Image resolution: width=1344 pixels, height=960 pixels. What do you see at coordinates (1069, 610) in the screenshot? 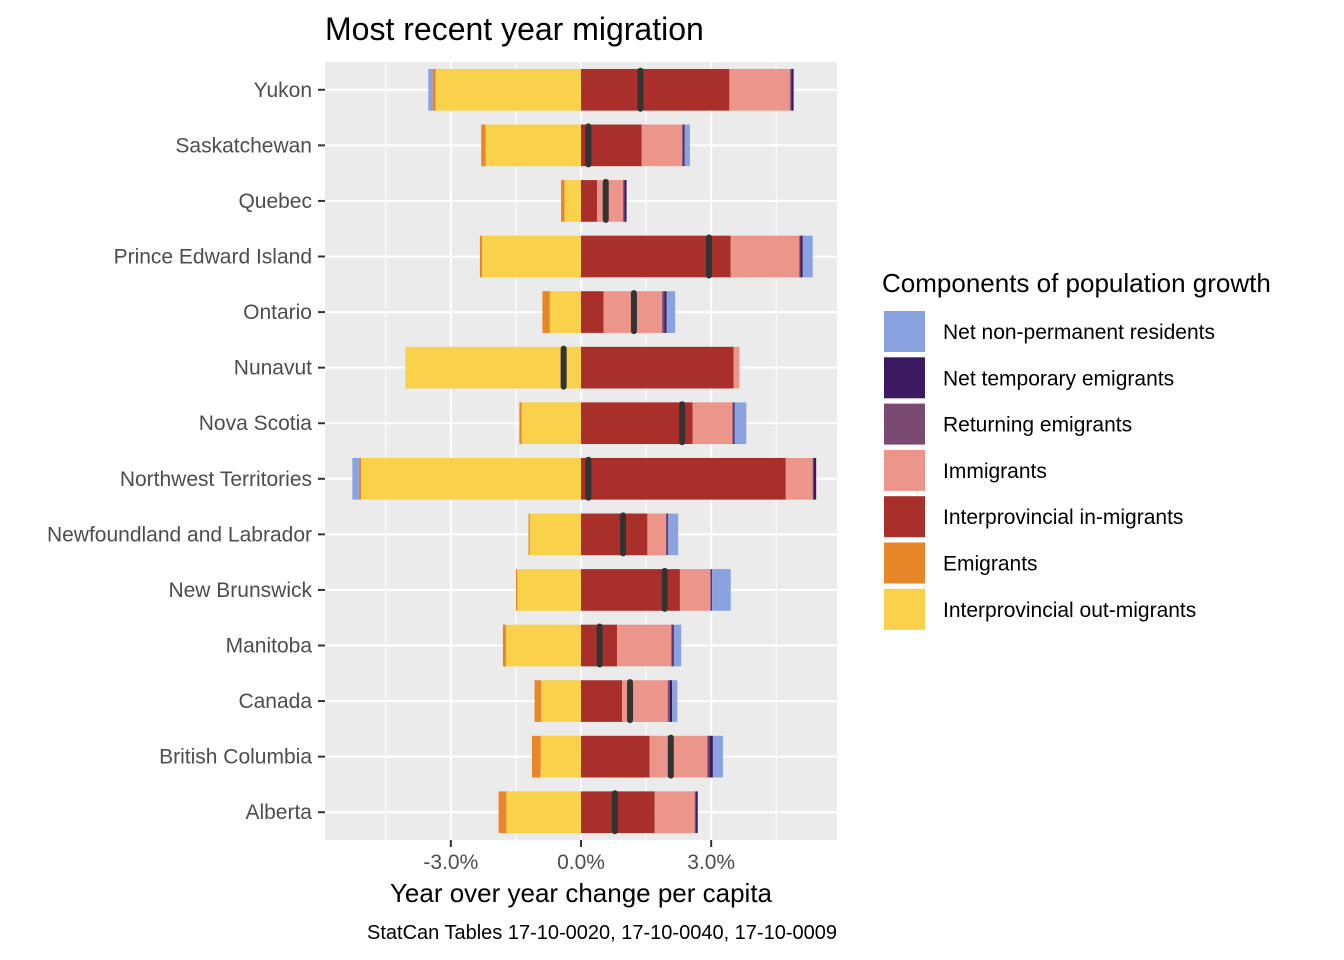
I see `legend-label: Interprovincial out-migrants` at bounding box center [1069, 610].